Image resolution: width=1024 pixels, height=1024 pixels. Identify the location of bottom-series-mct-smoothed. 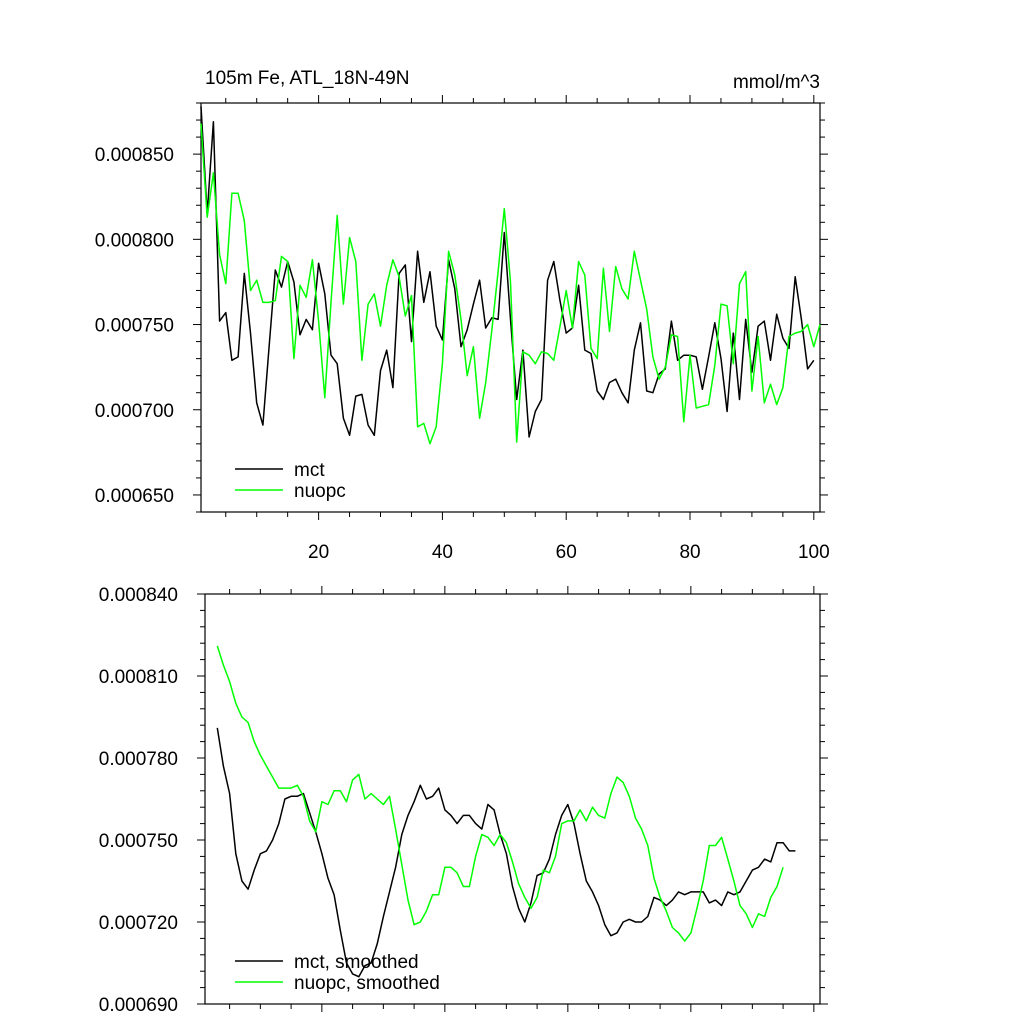
(506, 852).